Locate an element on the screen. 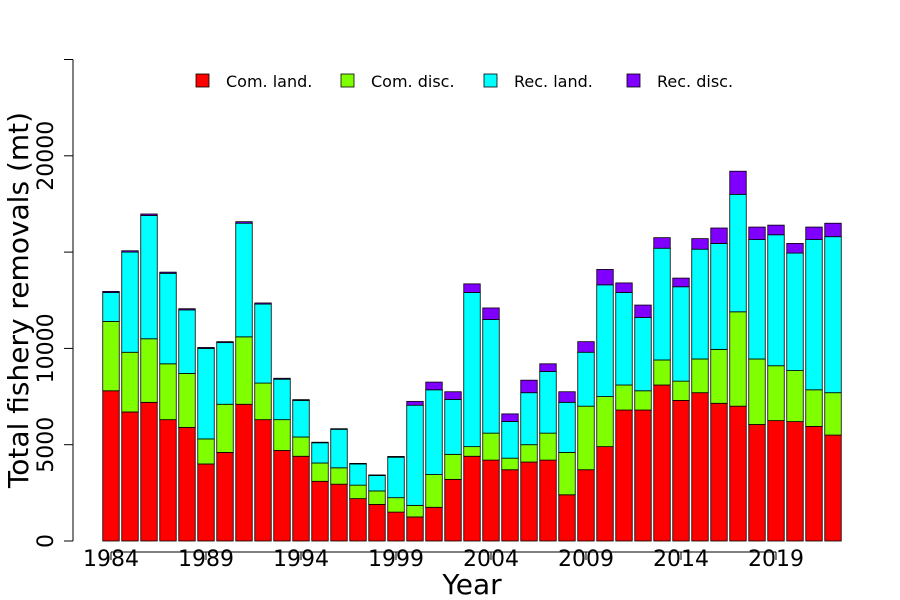 This screenshot has width=900, height=600. bar-2020-com-disc is located at coordinates (795, 396).